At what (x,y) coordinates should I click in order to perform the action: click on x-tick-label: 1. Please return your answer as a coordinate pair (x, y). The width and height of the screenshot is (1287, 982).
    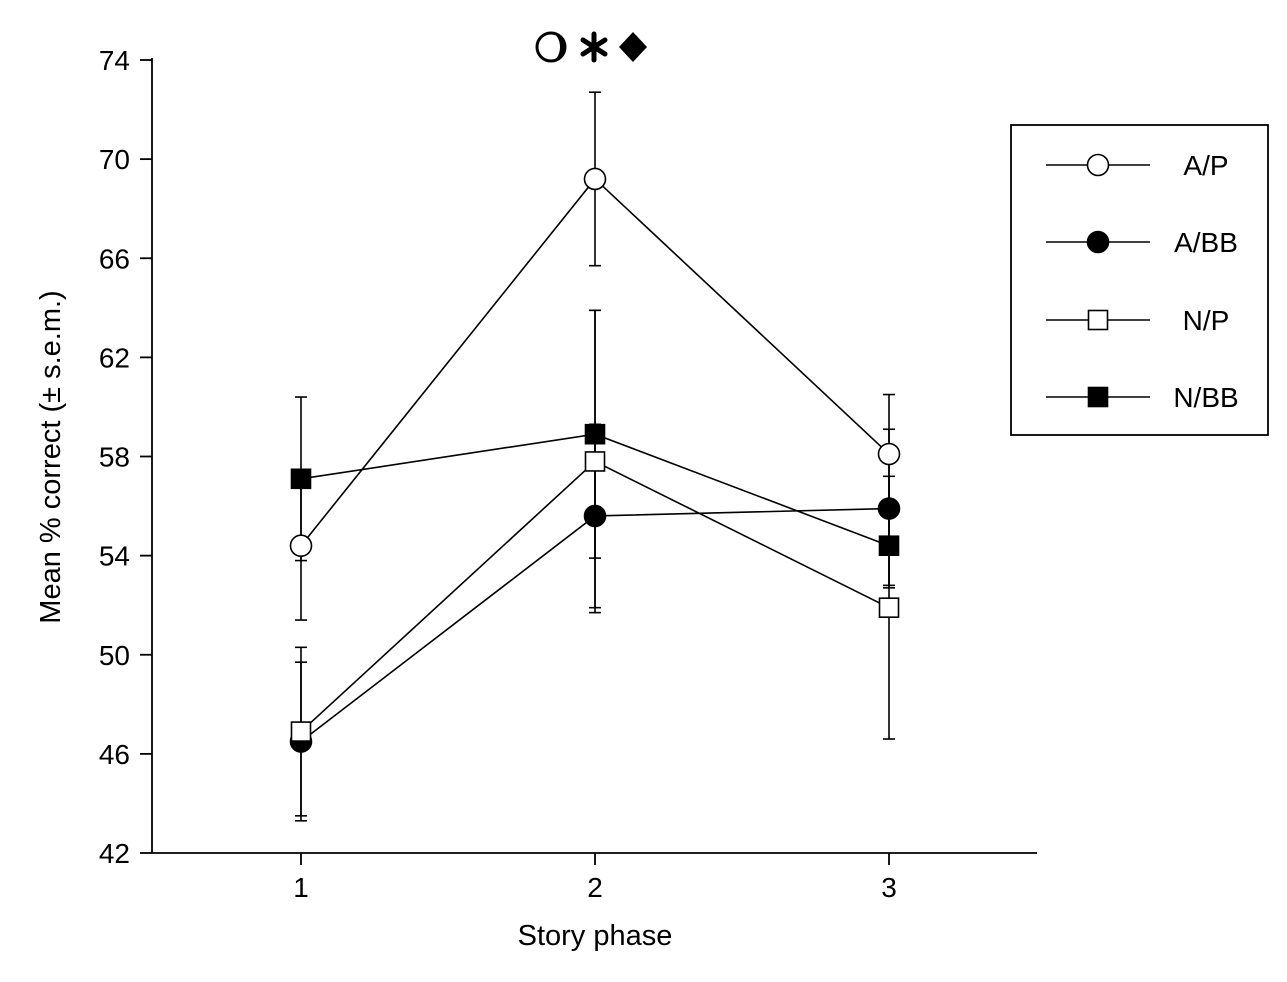
    Looking at the image, I should click on (301, 887).